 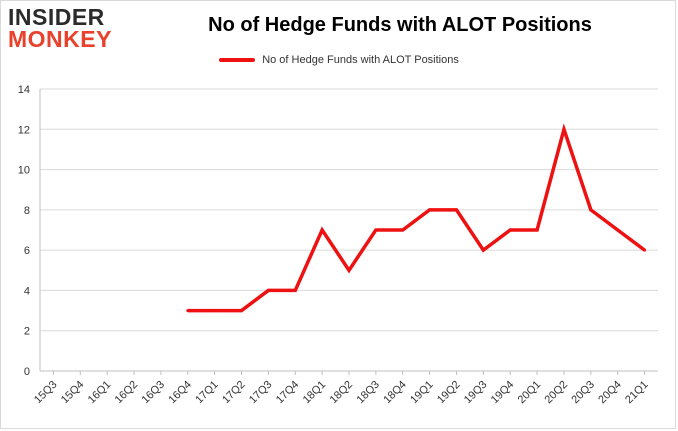 What do you see at coordinates (27, 291) in the screenshot?
I see `y-tick-label: 4` at bounding box center [27, 291].